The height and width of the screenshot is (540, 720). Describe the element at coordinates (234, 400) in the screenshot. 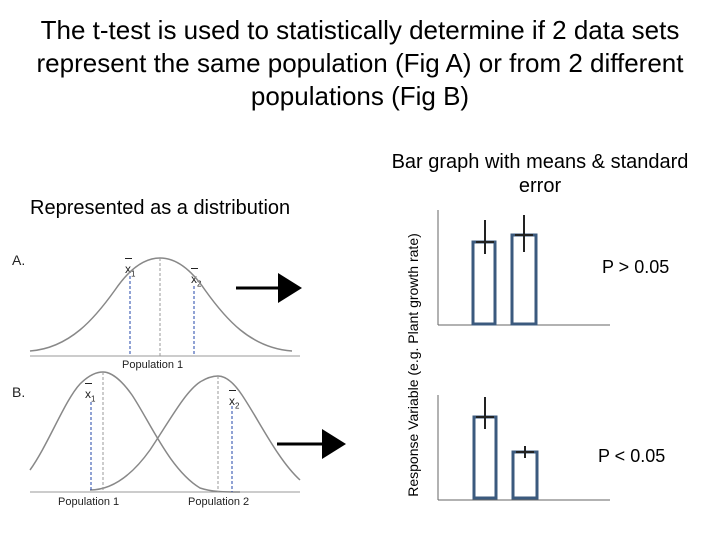

I see `figure-b-mean-2-label: x2` at that location.